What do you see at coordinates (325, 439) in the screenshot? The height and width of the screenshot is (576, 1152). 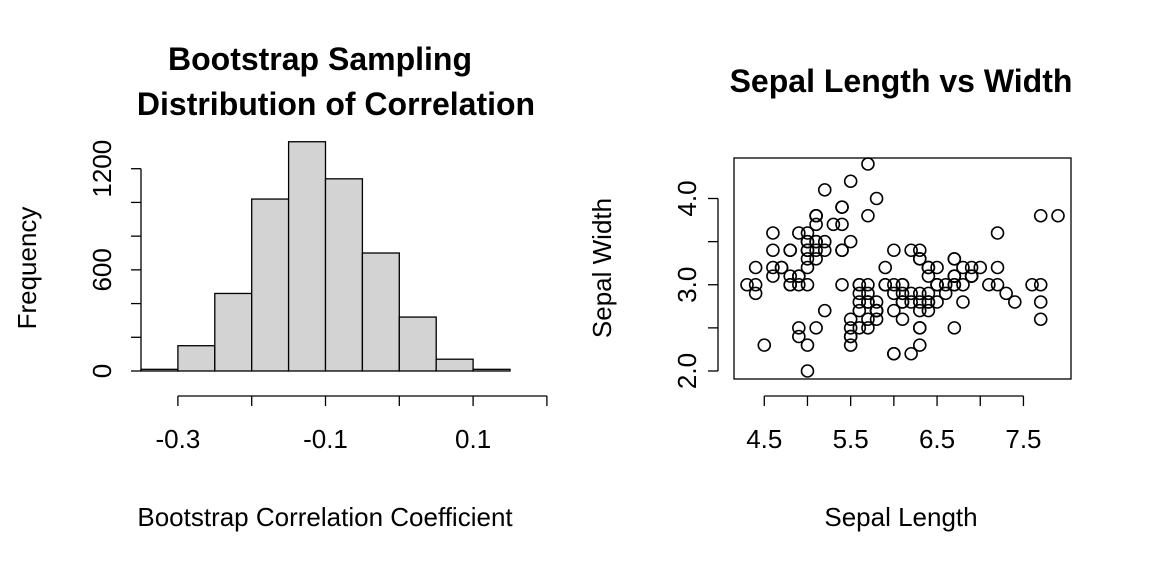 I see `histogram-x-tick-label: -0.1` at bounding box center [325, 439].